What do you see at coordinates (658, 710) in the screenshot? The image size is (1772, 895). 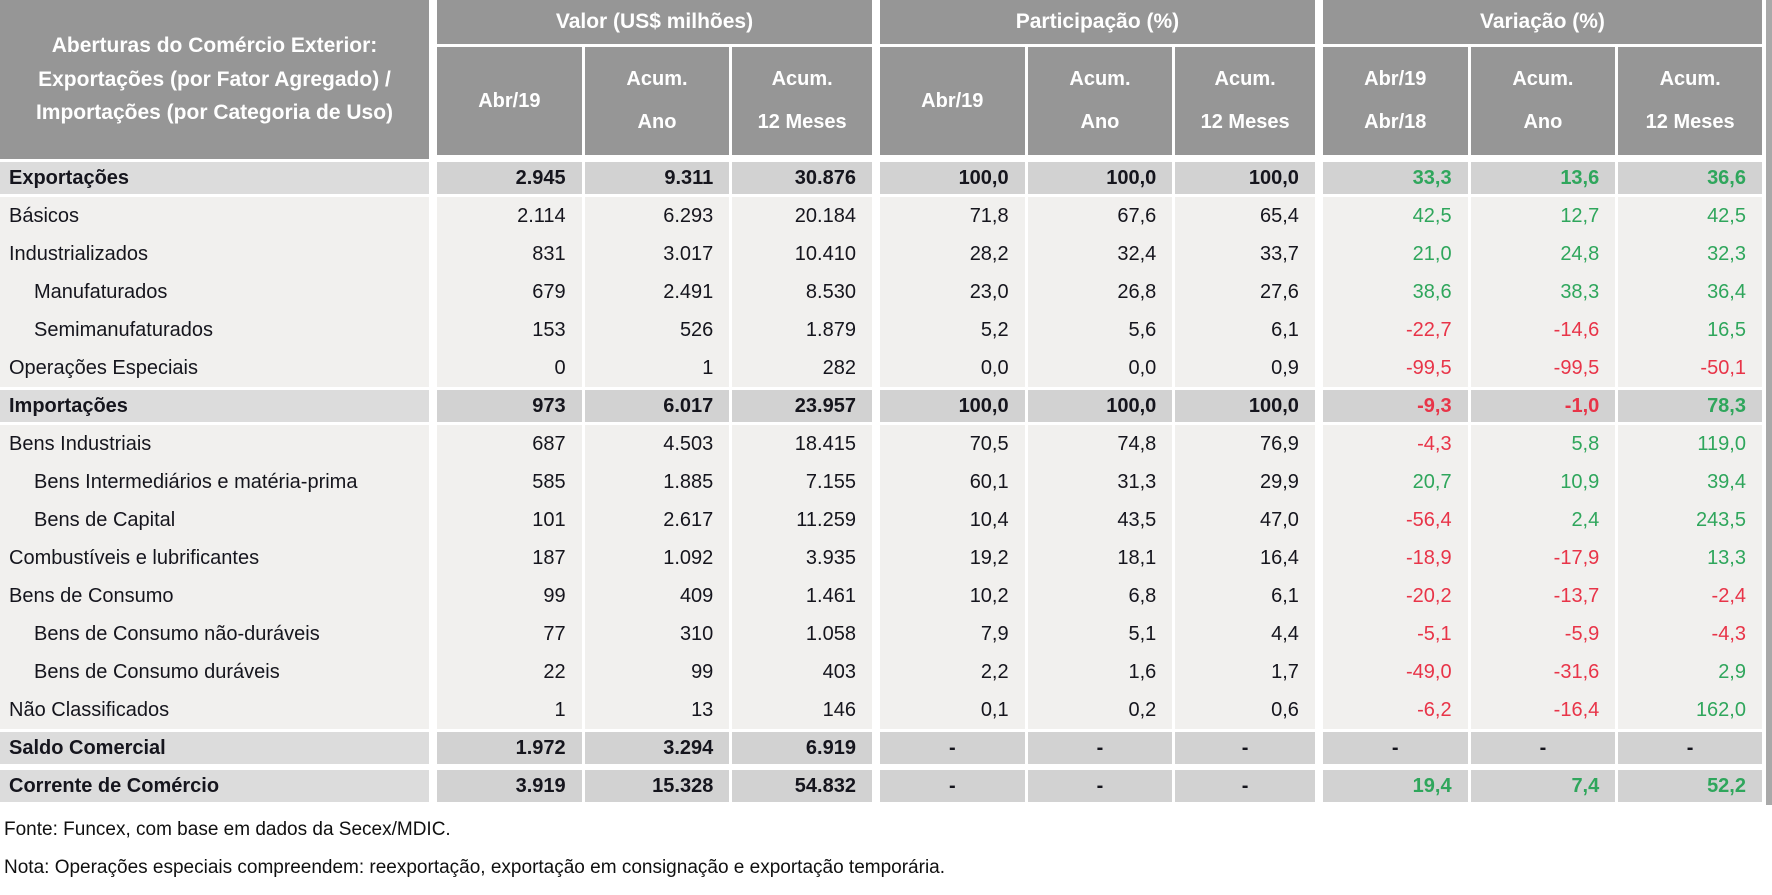 I see `value-cell: 13` at bounding box center [658, 710].